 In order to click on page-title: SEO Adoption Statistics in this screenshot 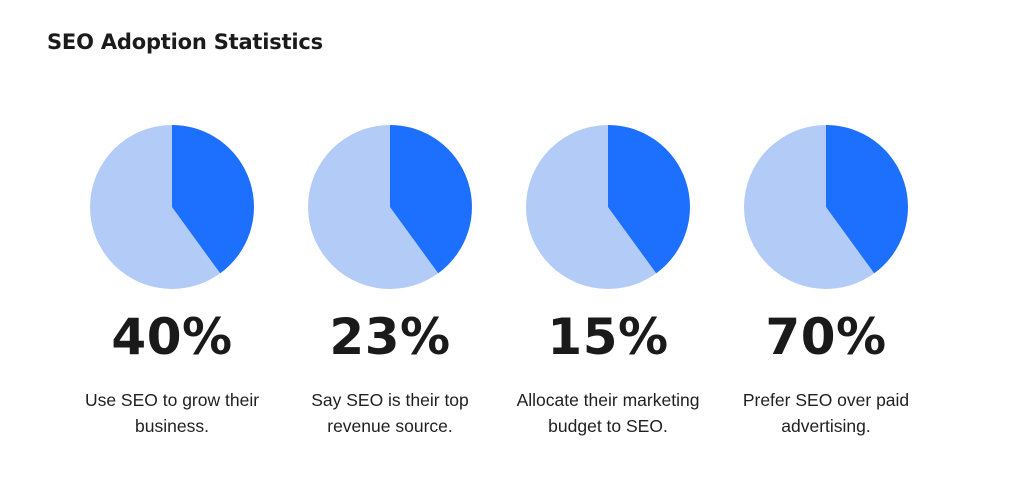, I will do `click(185, 42)`.